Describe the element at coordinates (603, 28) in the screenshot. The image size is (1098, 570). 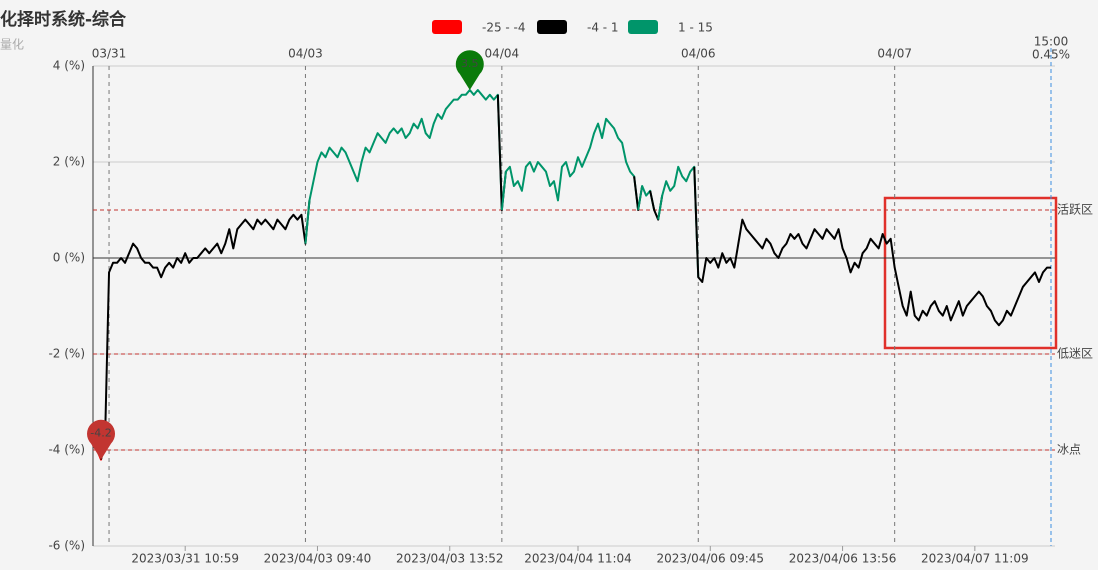
I see `legend-label: -4 - 1` at that location.